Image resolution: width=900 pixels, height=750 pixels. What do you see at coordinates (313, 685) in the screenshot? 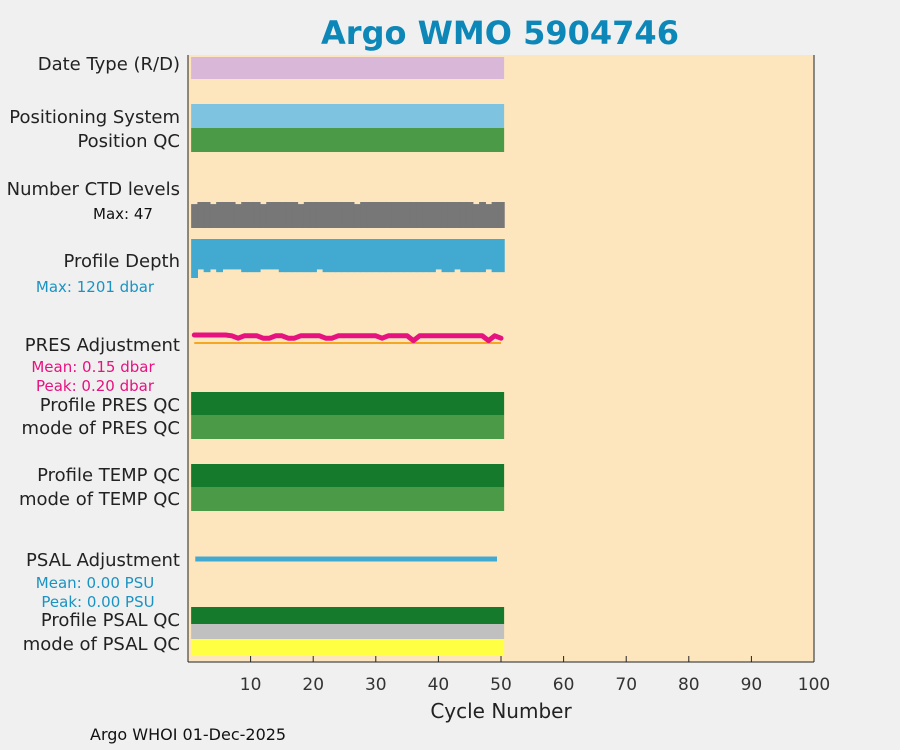
I see `x-tick-label: 20` at bounding box center [313, 685].